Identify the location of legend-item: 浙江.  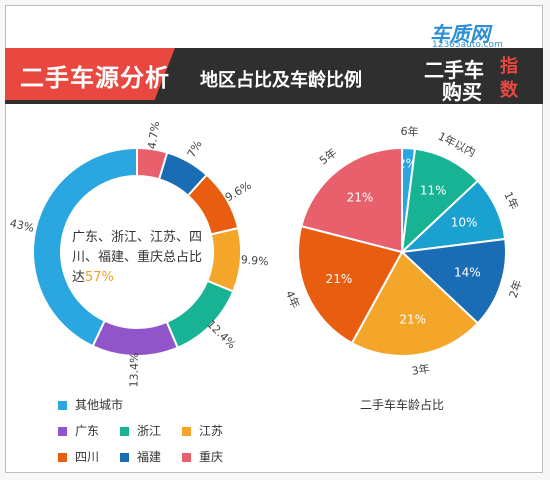
(140, 430).